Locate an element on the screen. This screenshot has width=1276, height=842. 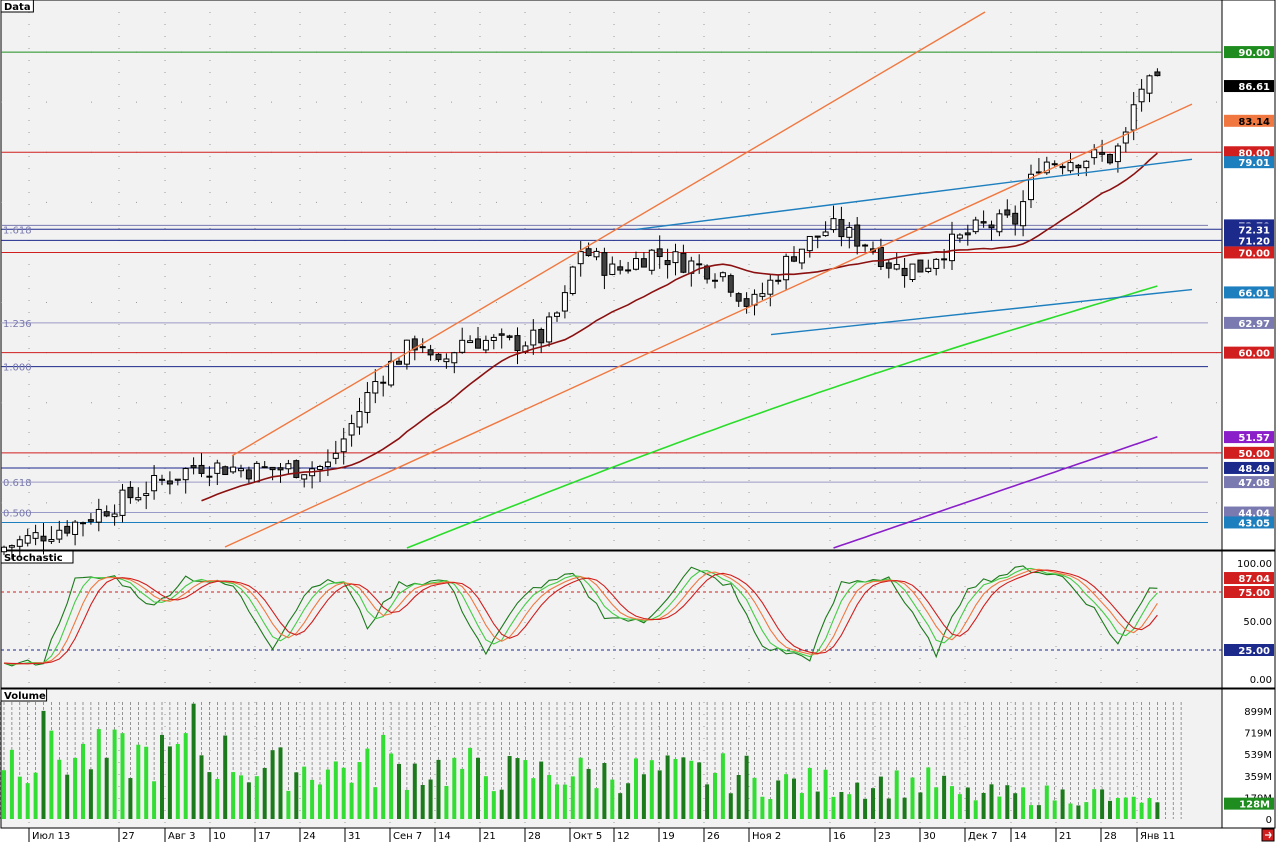
price-tag-label: 71.20 is located at coordinates (1254, 241).